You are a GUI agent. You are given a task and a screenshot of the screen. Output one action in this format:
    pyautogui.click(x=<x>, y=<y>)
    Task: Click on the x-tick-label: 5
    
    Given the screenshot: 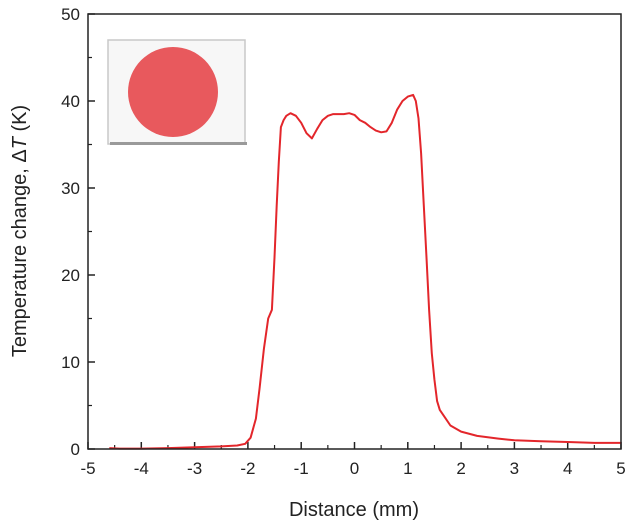 What is the action you would take?
    pyautogui.click(x=620, y=468)
    